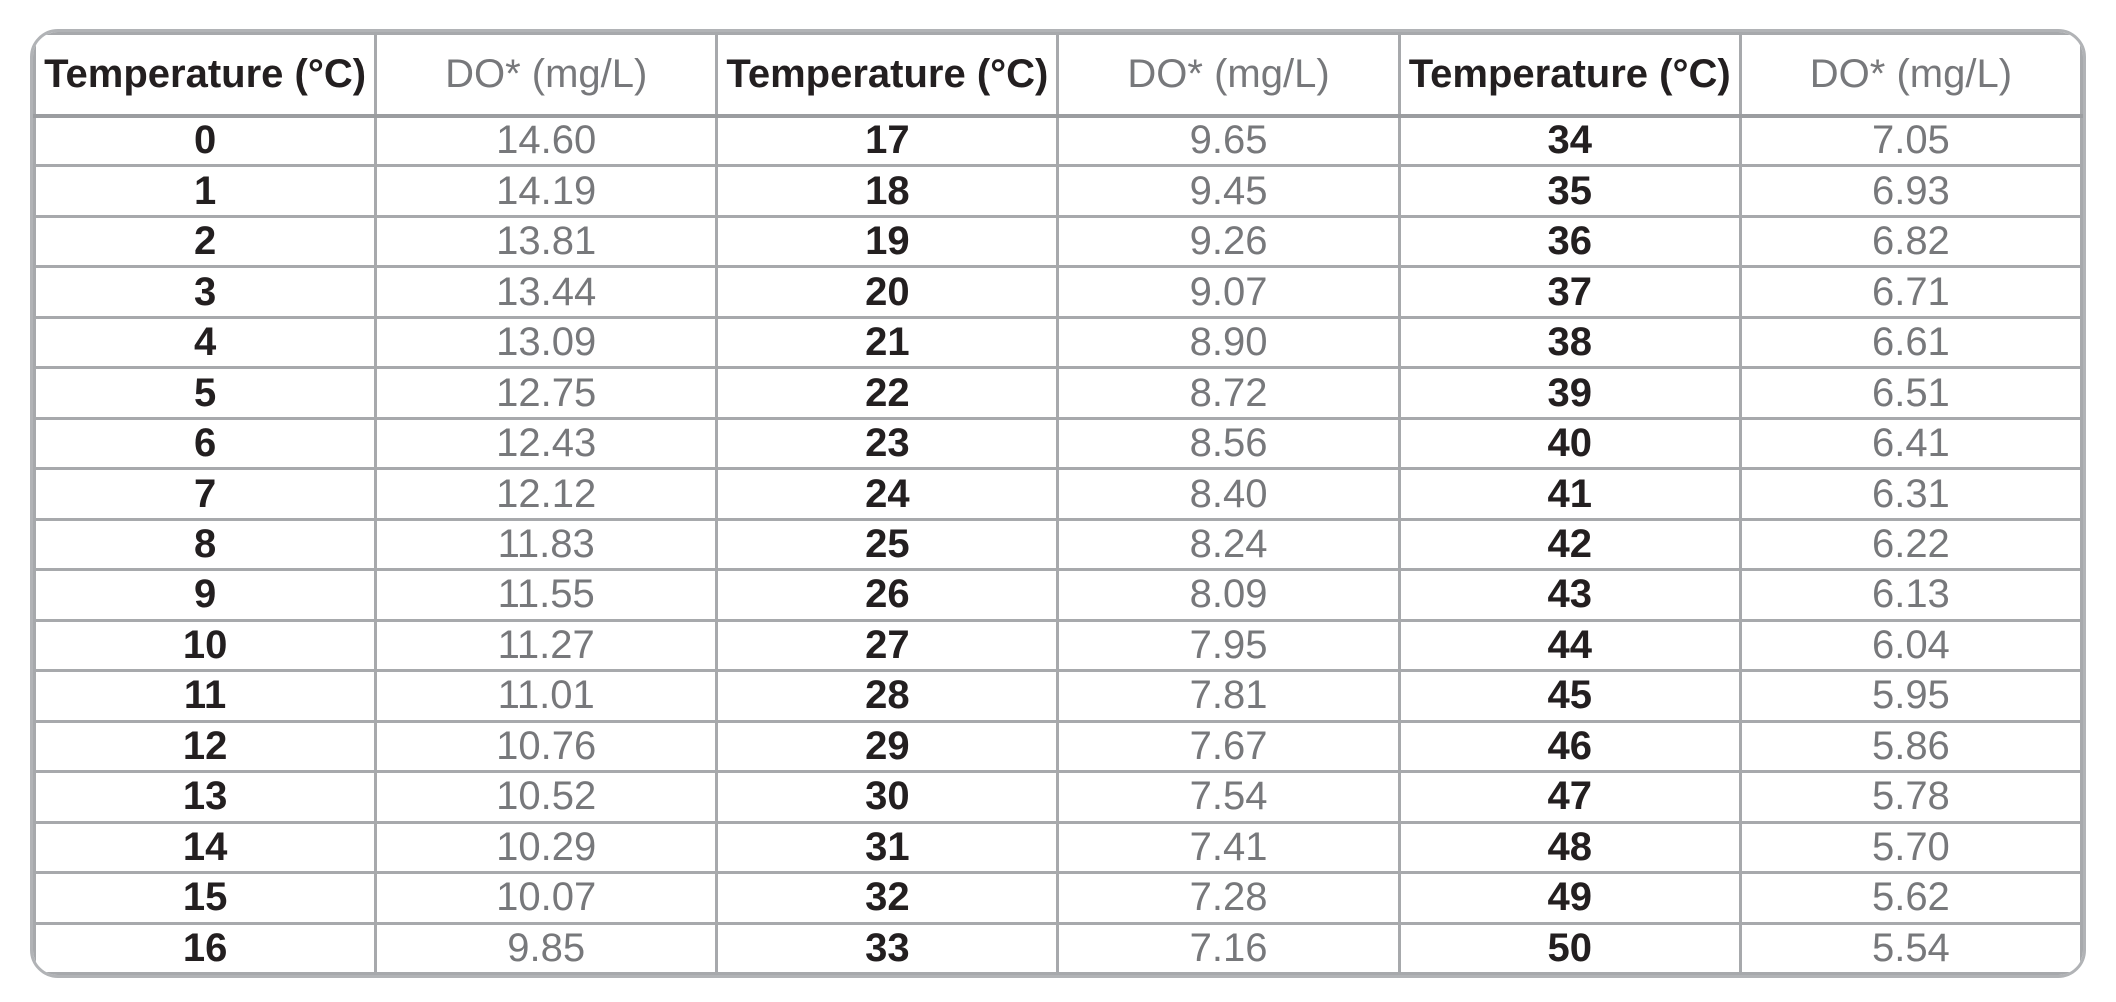  What do you see at coordinates (1228, 191) in the screenshot?
I see `do-value-cell: 9.45` at bounding box center [1228, 191].